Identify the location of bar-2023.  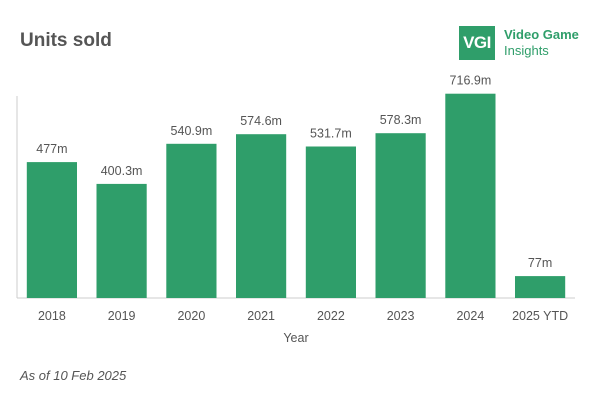
(400, 215).